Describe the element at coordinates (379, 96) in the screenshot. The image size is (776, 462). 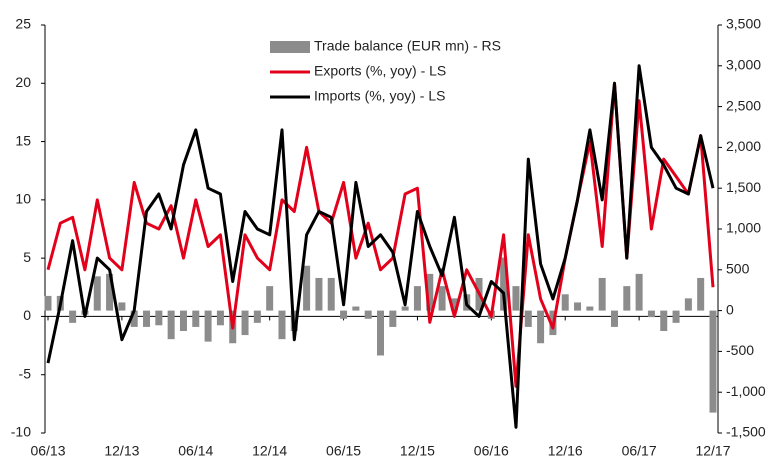
I see `legend-label: Imports (%, yoy) - LS` at that location.